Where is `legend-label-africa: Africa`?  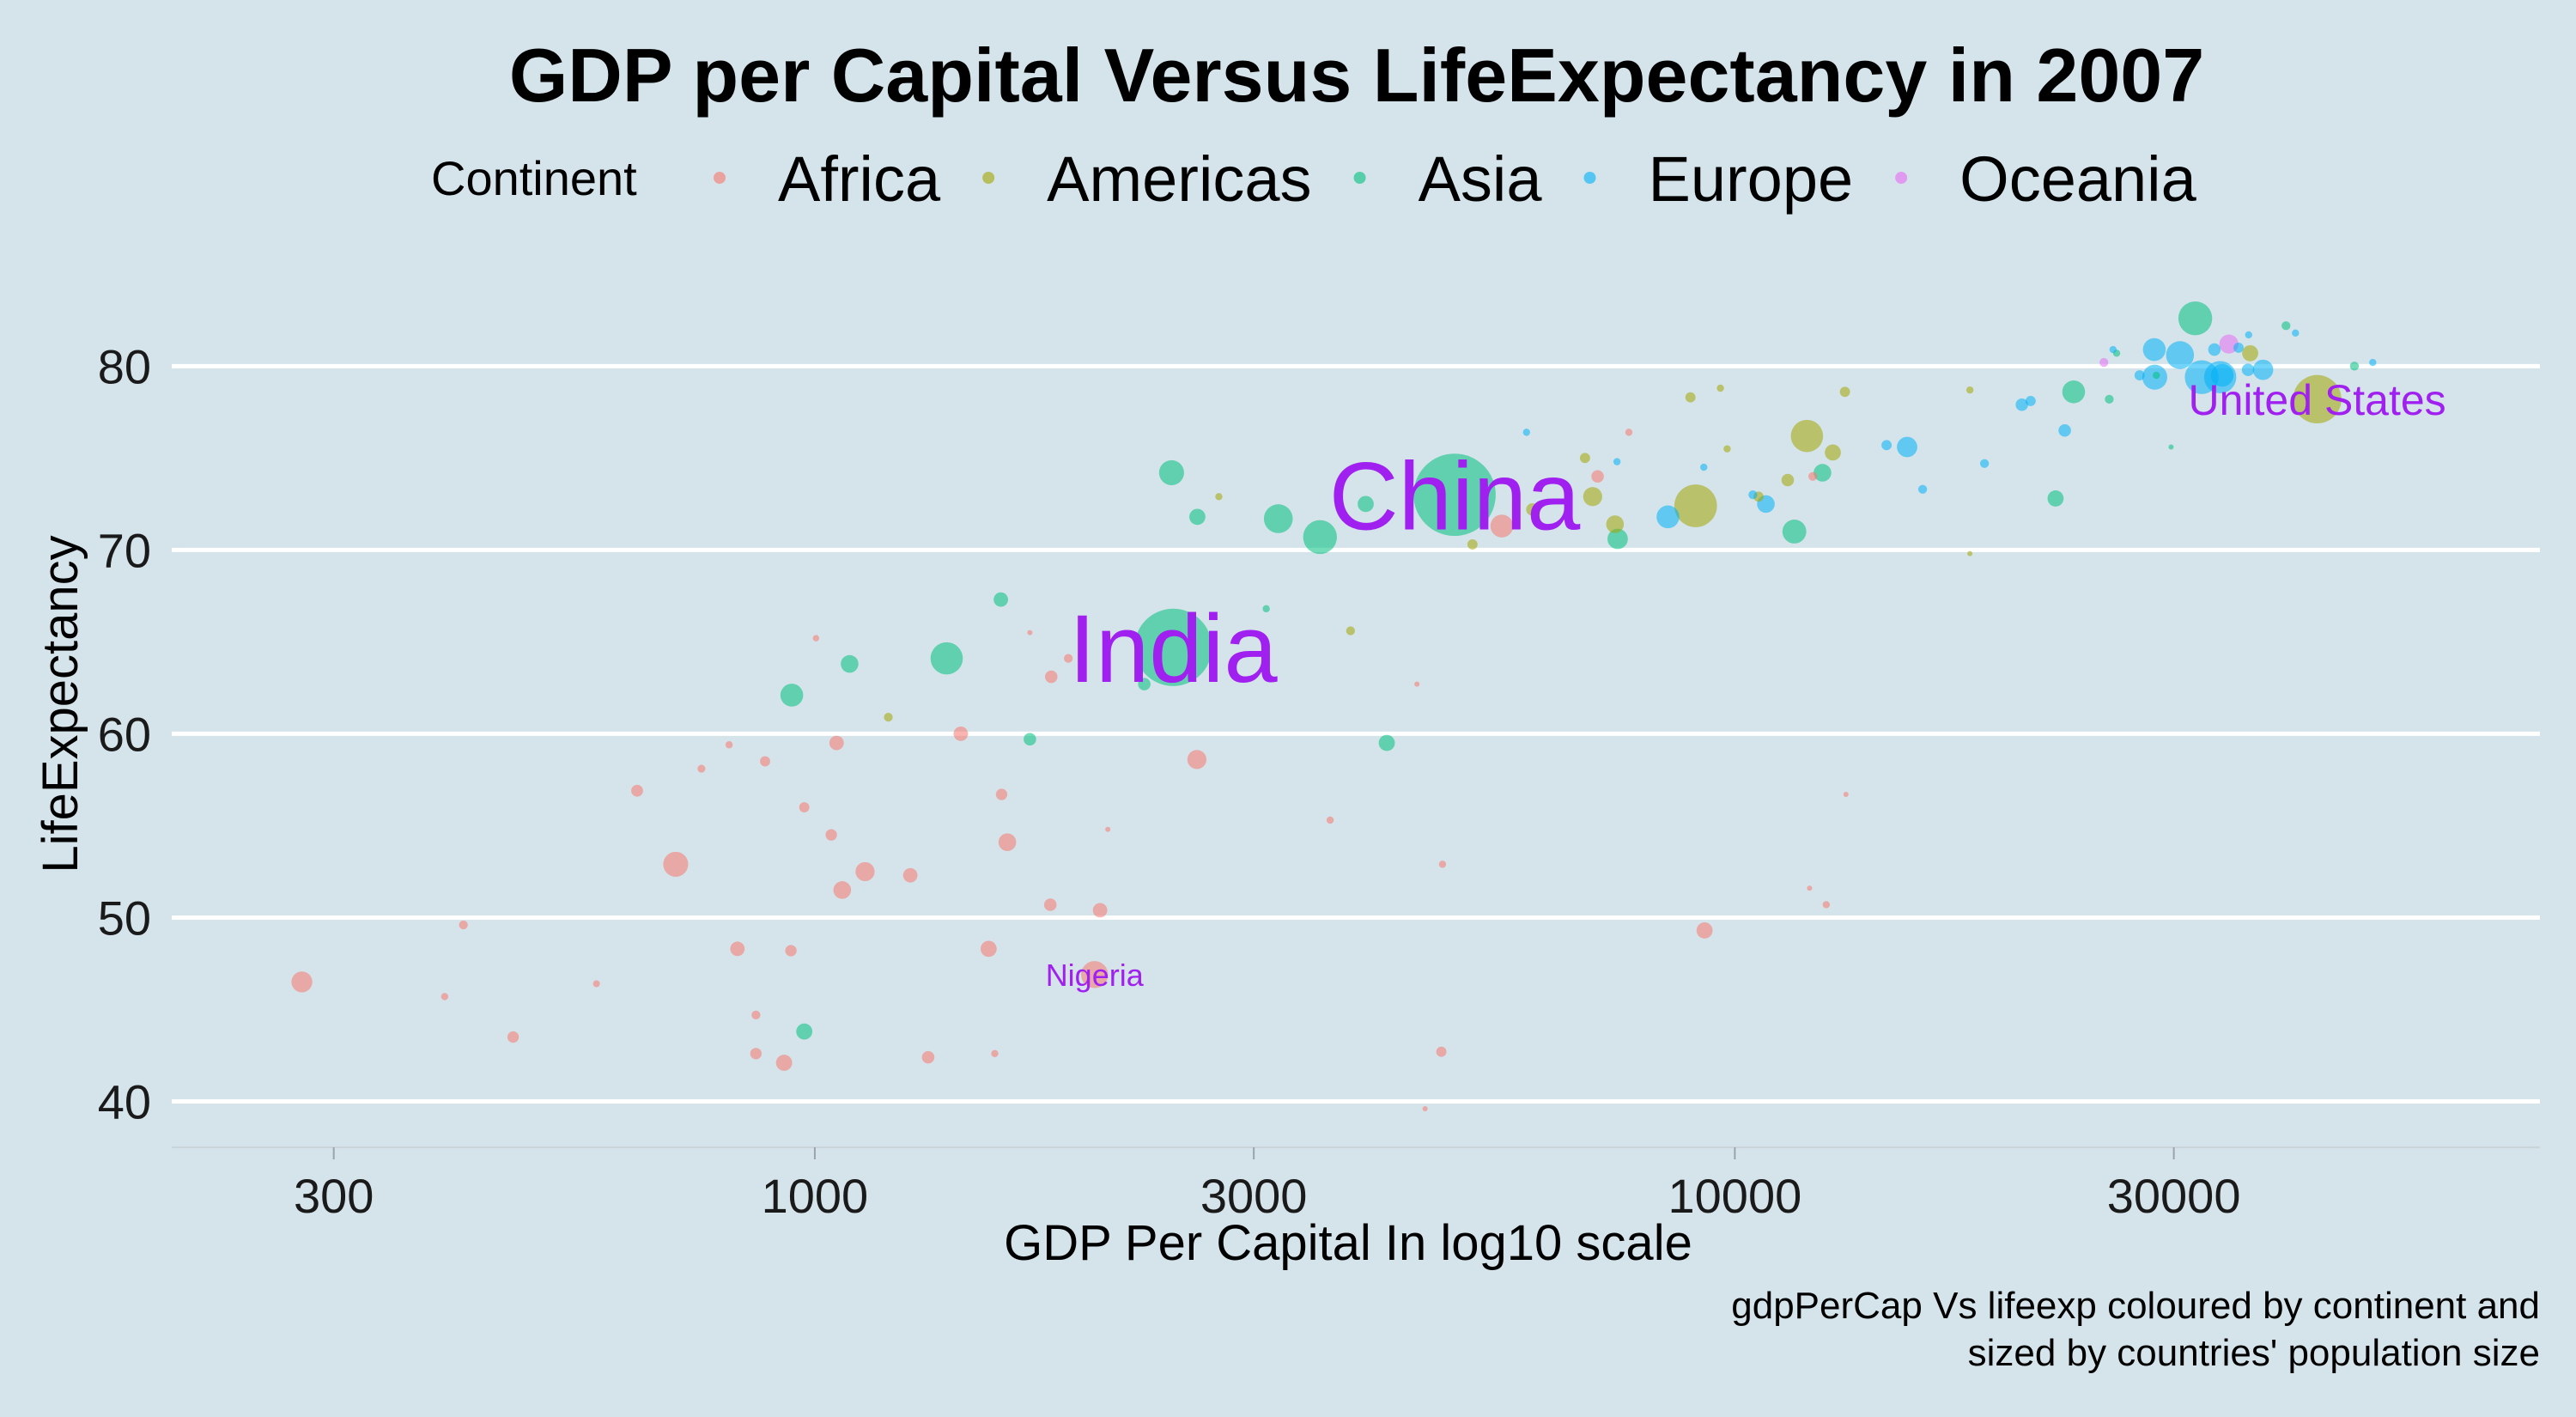 legend-label-africa: Africa is located at coordinates (859, 179).